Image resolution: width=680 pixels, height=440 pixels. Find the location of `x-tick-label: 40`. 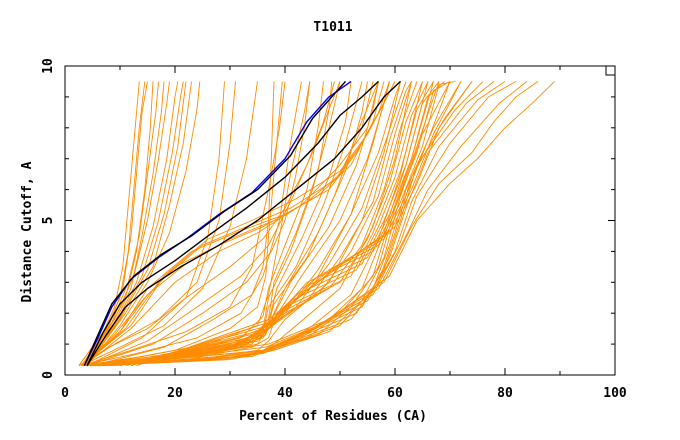

x-tick-label: 40 is located at coordinates (285, 393).